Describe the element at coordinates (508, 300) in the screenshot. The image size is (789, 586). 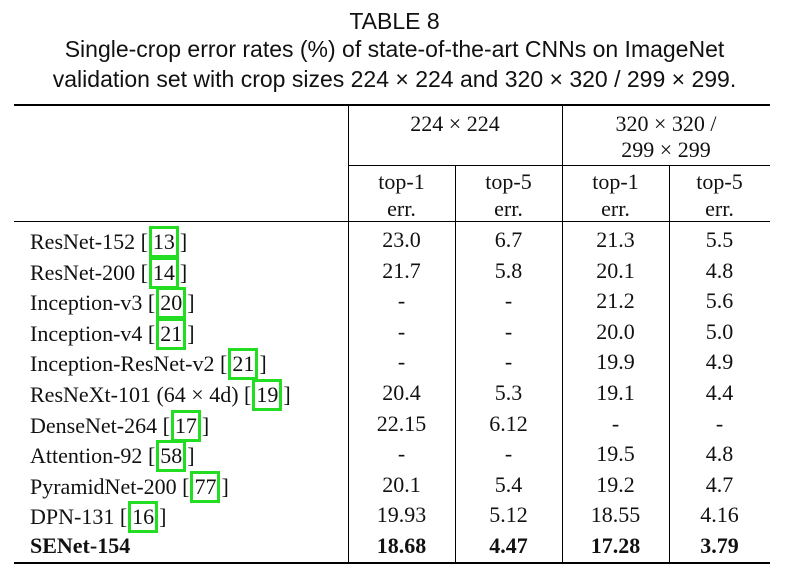
I see `row-3-value-col-2: -` at that location.